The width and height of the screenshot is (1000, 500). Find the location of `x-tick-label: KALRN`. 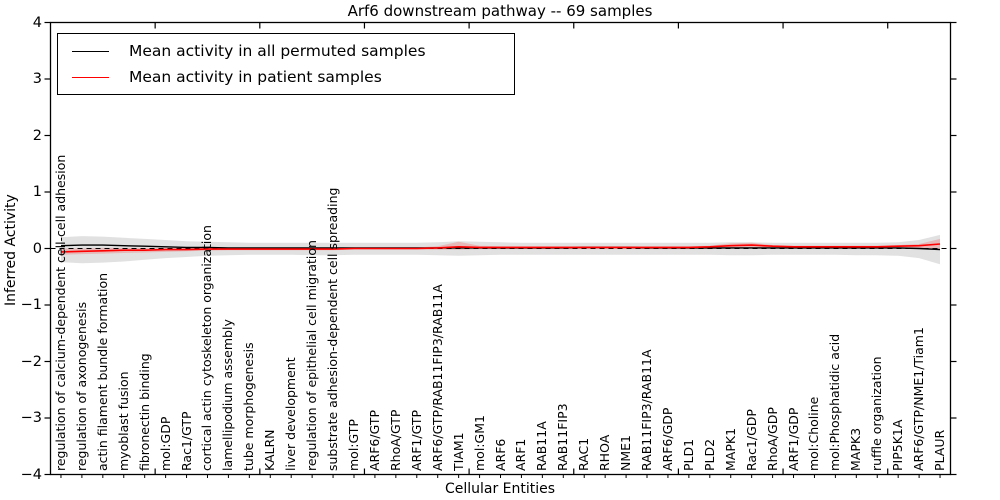

x-tick-label: KALRN is located at coordinates (270, 450).